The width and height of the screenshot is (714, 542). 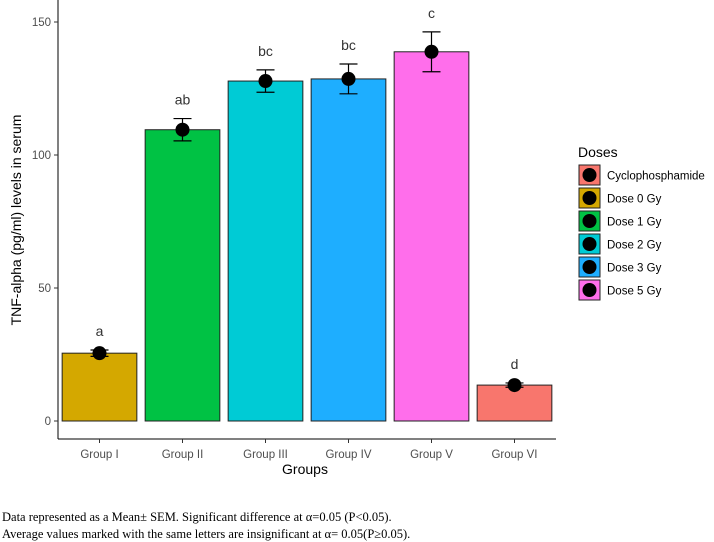 I want to click on x-tick-label: Group VI, so click(x=514, y=455).